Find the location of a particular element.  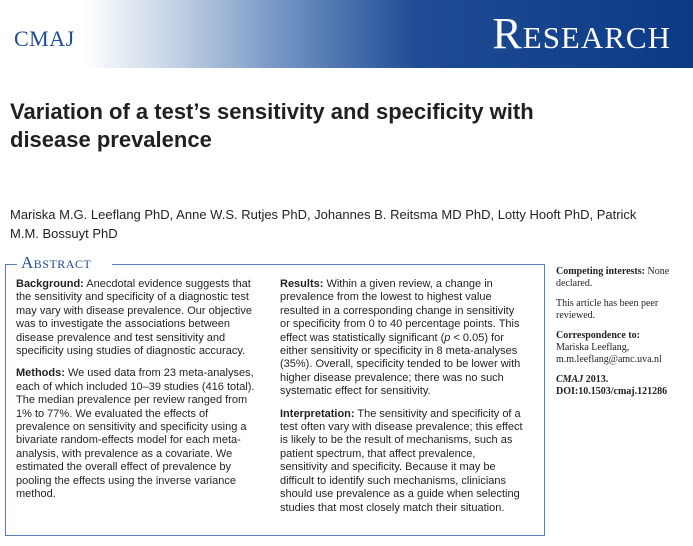

competing-label: Competing interests: is located at coordinates (600, 271).